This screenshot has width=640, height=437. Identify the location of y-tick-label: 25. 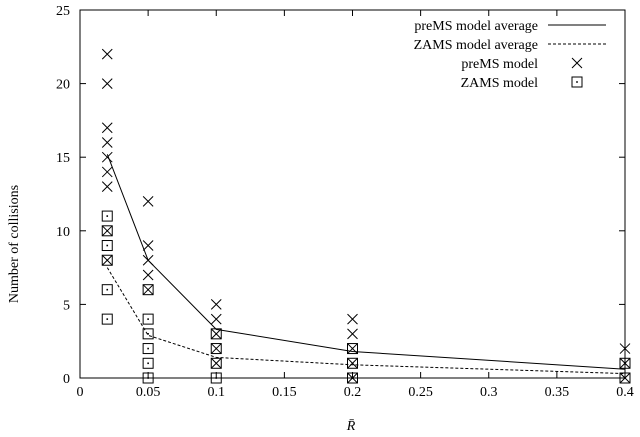
(63, 11).